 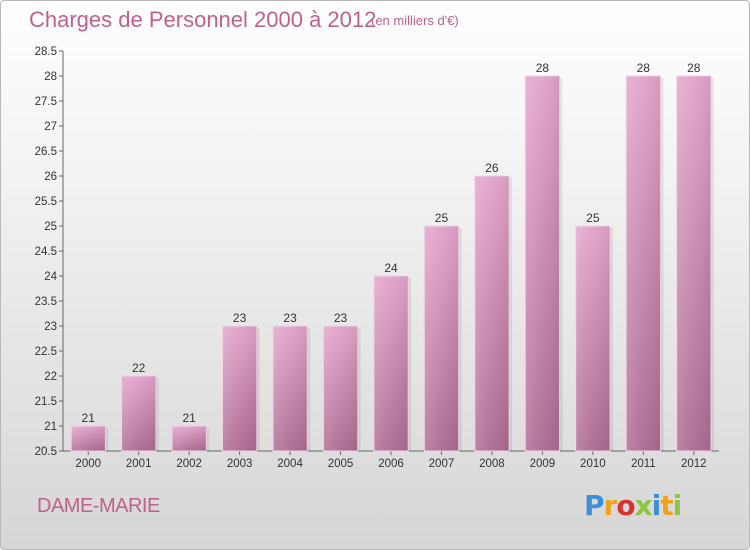 What do you see at coordinates (50, 227) in the screenshot?
I see `y-tick-label: 25` at bounding box center [50, 227].